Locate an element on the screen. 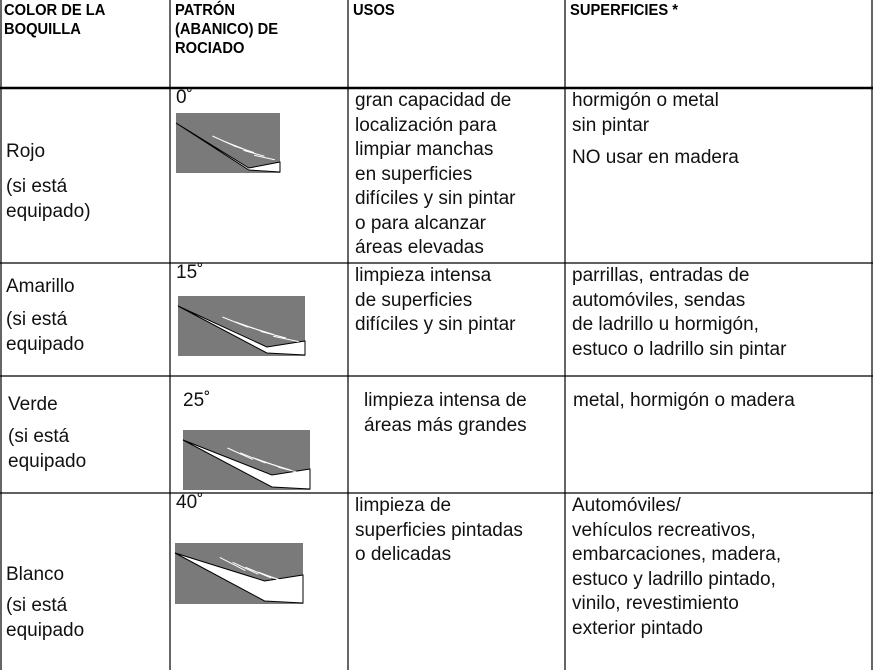  surfaces-line: hormigón o metal is located at coordinates (645, 100).